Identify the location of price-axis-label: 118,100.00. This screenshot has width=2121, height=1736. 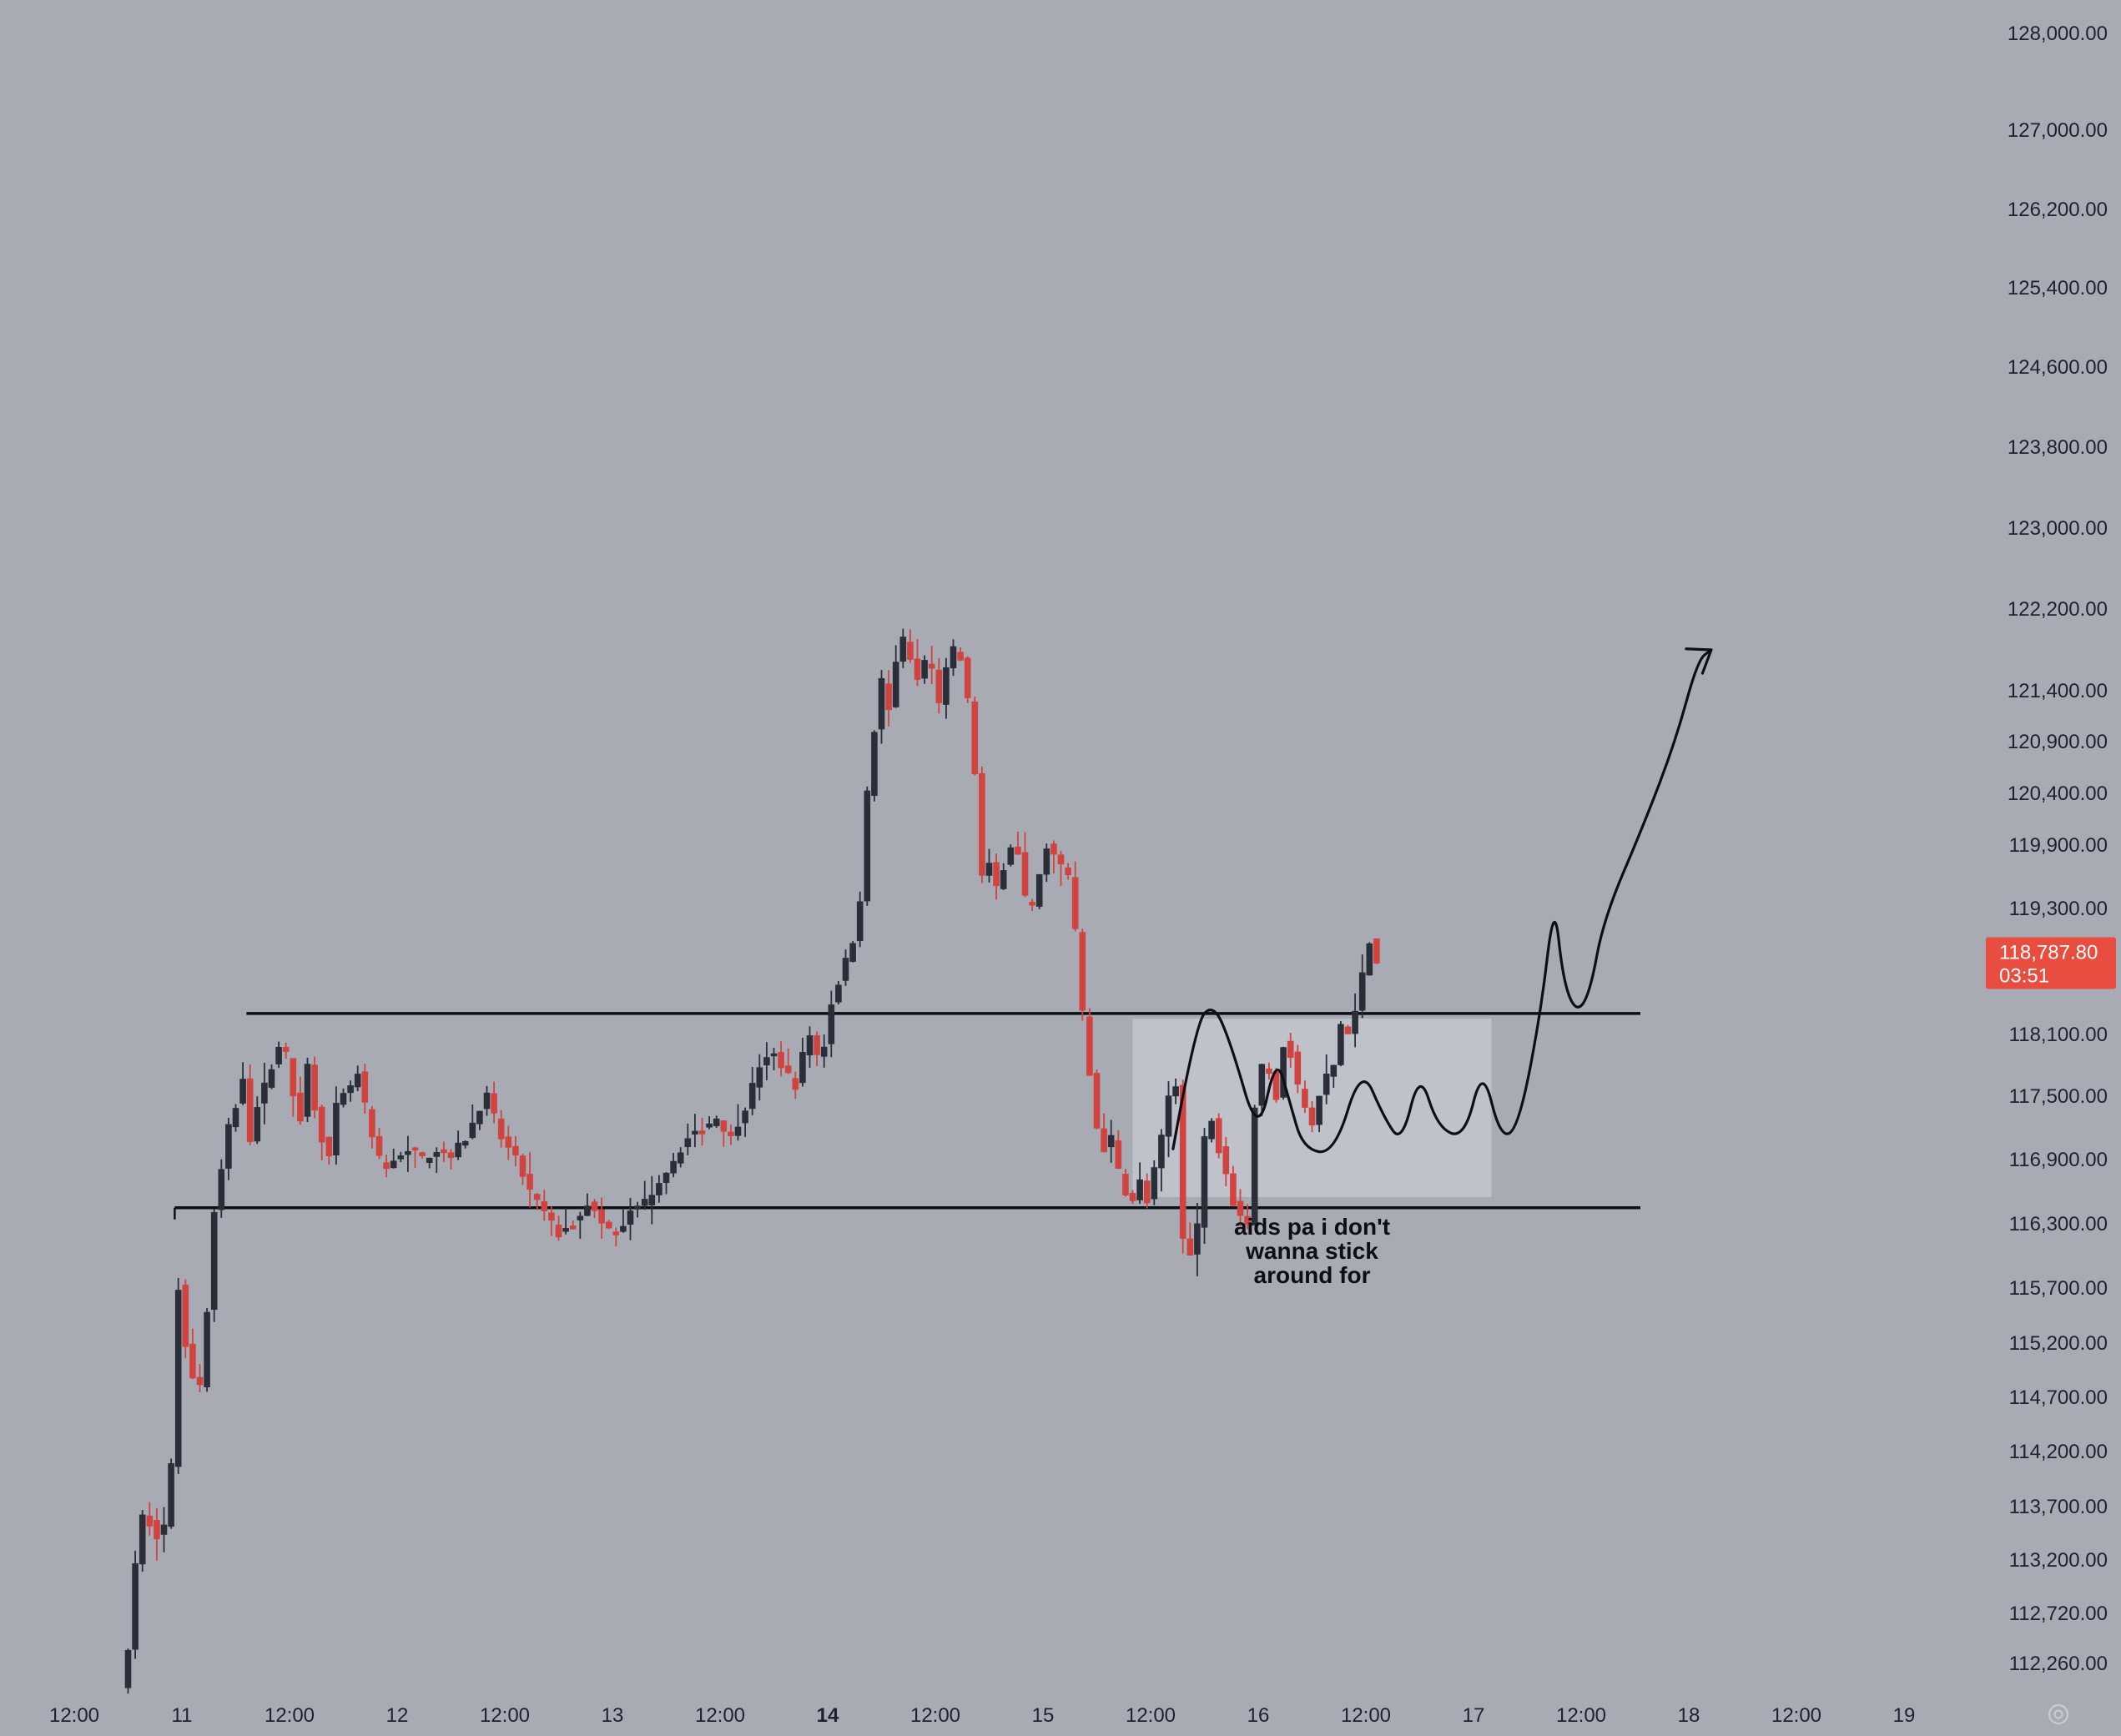
(2058, 1035).